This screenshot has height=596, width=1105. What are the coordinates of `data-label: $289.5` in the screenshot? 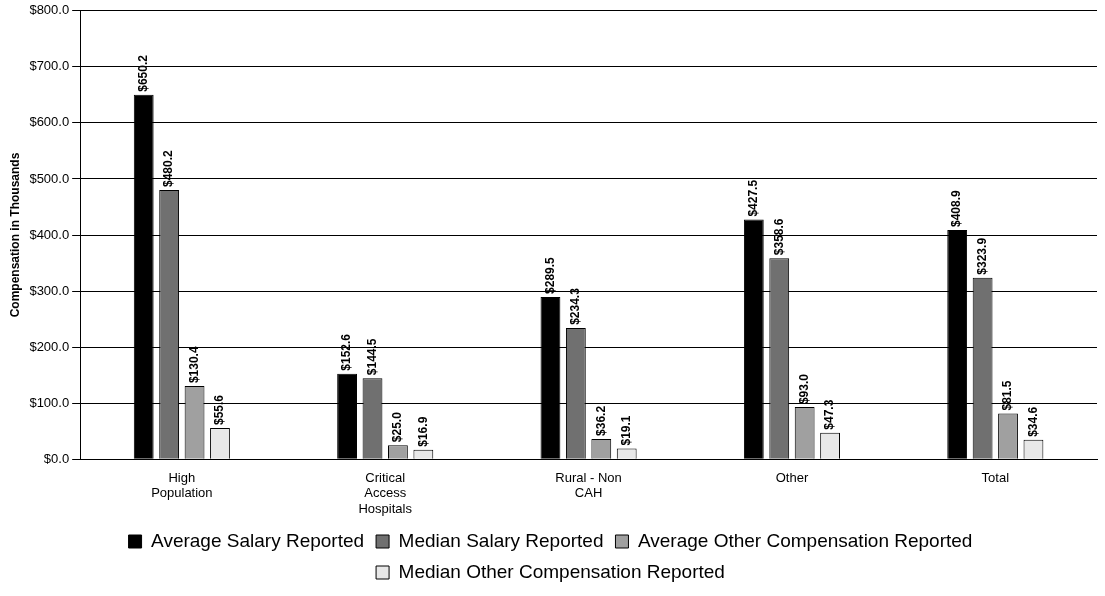 It's located at (549, 275).